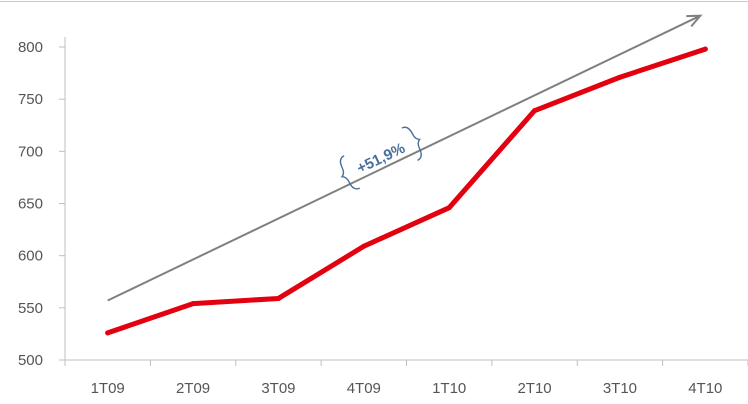 This screenshot has height=404, width=748. What do you see at coordinates (534, 388) in the screenshot?
I see `x-tick-label: 2T10` at bounding box center [534, 388].